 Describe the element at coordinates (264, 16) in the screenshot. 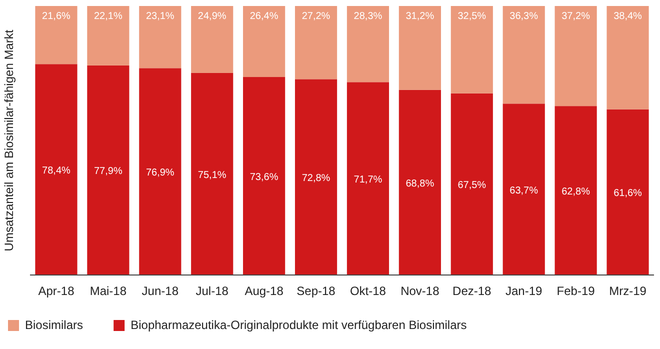

I see `data-label: 26,4%` at that location.